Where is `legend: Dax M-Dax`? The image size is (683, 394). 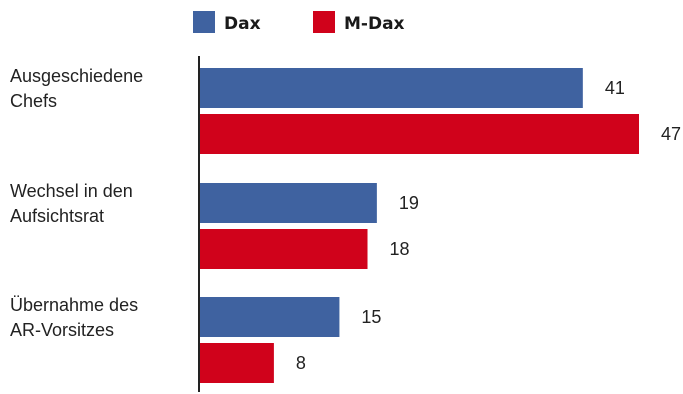 legend: Dax M-Dax is located at coordinates (299, 22).